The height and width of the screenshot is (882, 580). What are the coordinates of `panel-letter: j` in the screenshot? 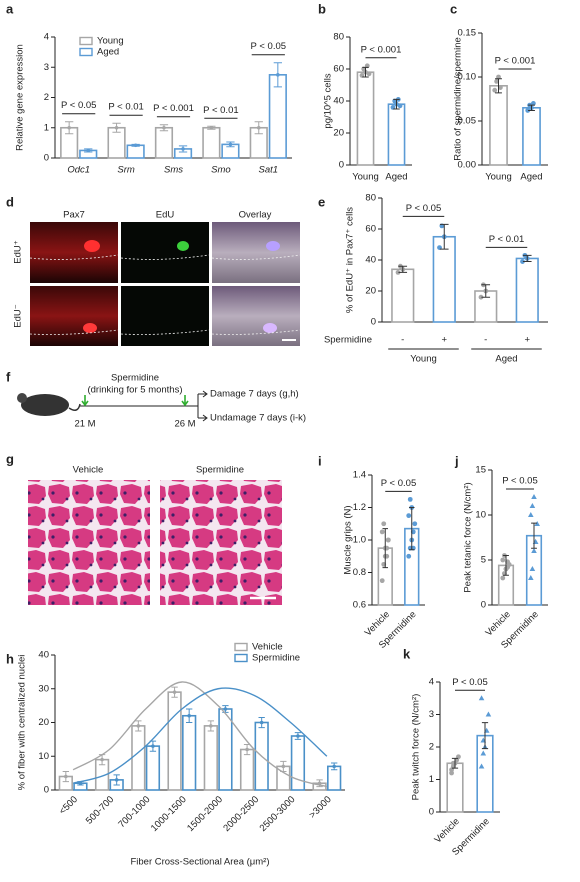 It's located at (456, 460).